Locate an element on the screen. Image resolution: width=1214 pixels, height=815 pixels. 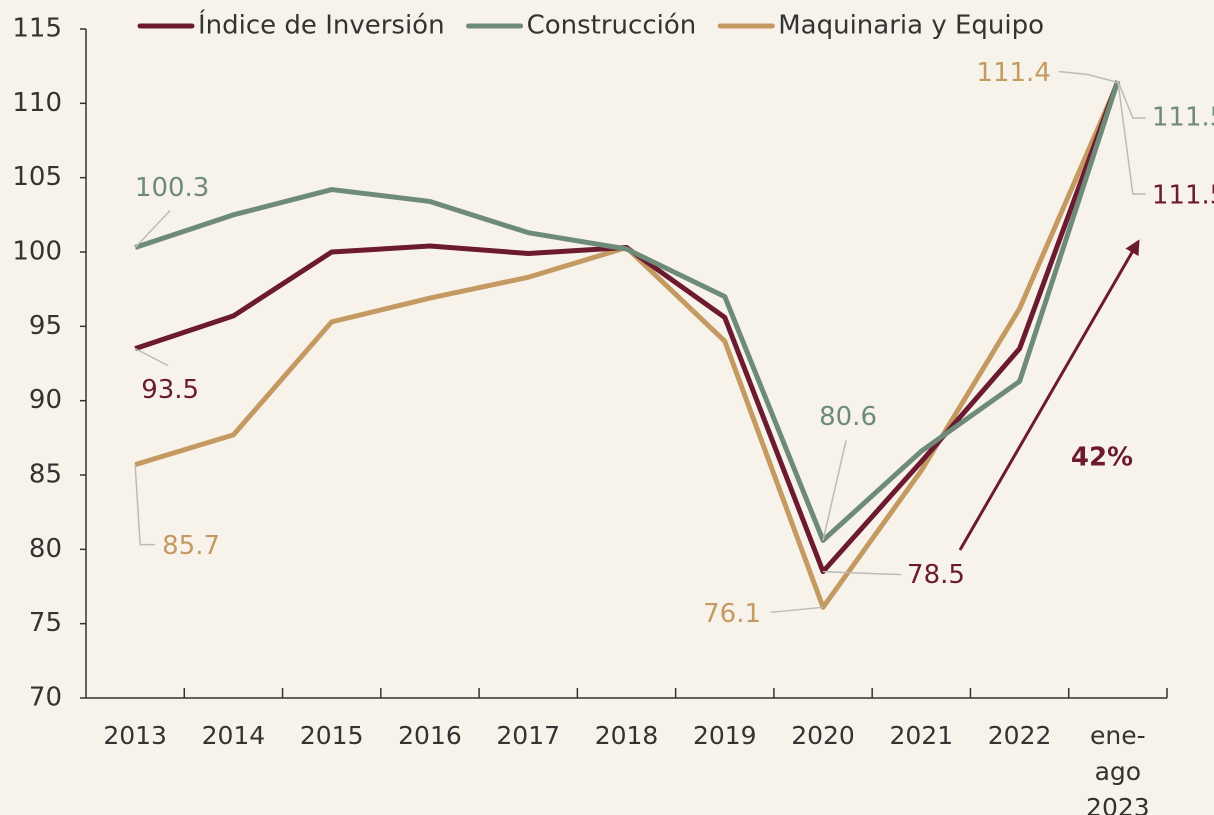
y-tick-label: 110 is located at coordinates (37, 103).